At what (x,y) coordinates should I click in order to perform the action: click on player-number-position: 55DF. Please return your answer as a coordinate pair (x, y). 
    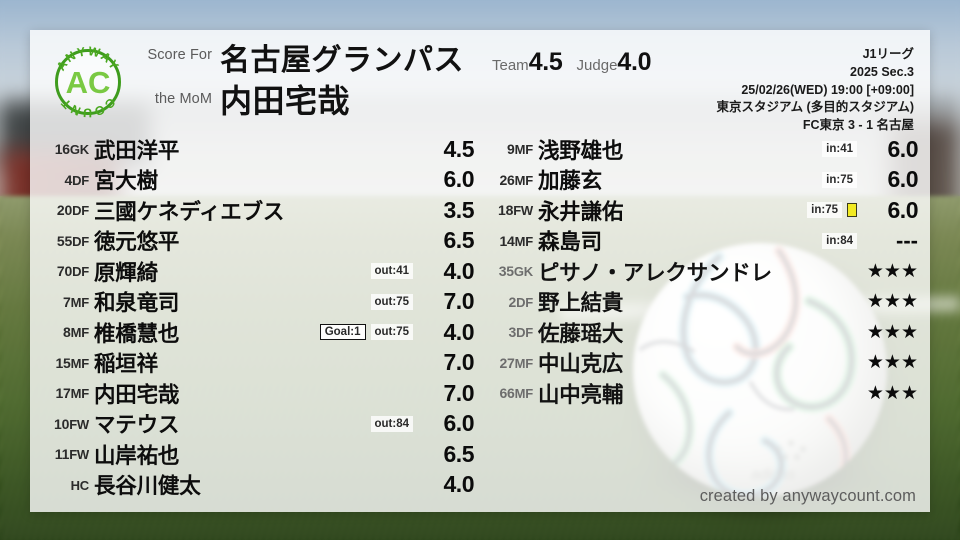
    Looking at the image, I should click on (72, 240).